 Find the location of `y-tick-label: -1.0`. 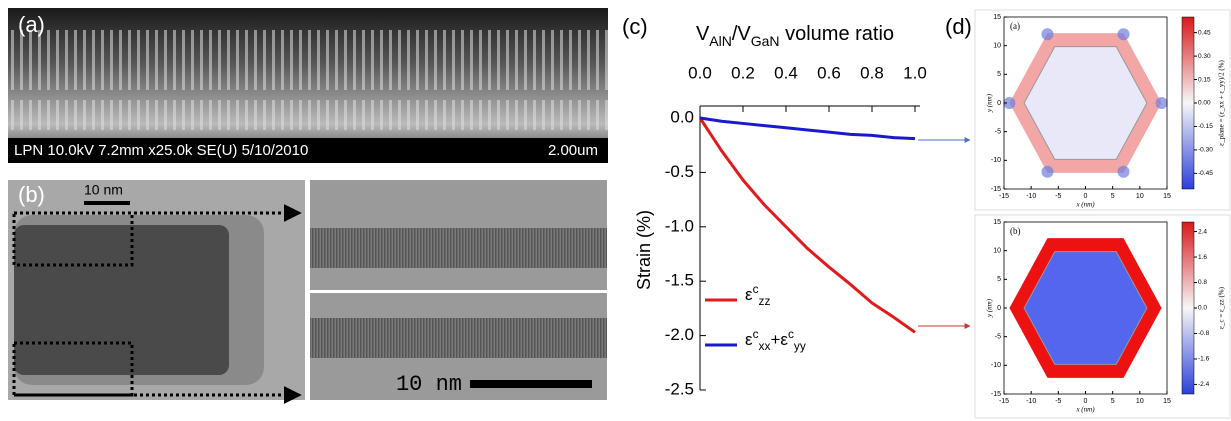

y-tick-label: -1.0 is located at coordinates (679, 225).